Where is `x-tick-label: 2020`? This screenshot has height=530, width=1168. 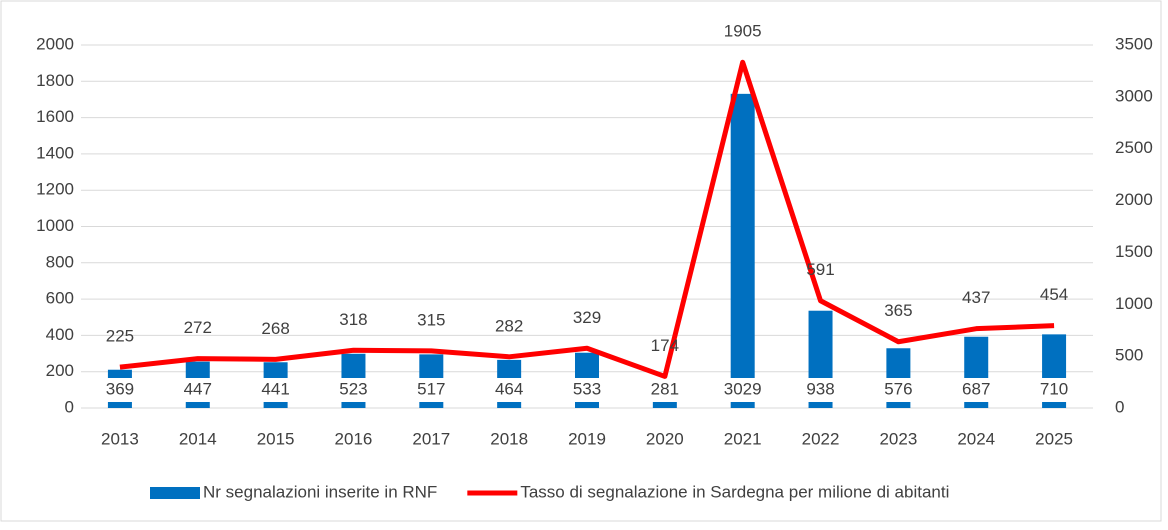
x-tick-label: 2020 is located at coordinates (665, 438).